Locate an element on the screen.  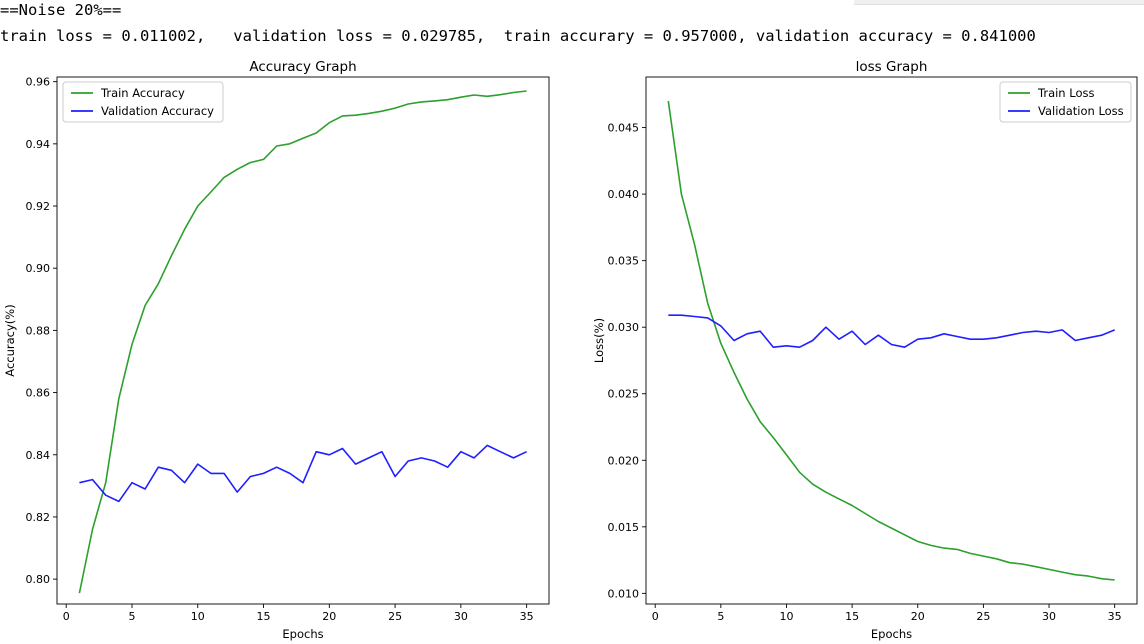
y-tick-label: 0.040 is located at coordinates (624, 194).